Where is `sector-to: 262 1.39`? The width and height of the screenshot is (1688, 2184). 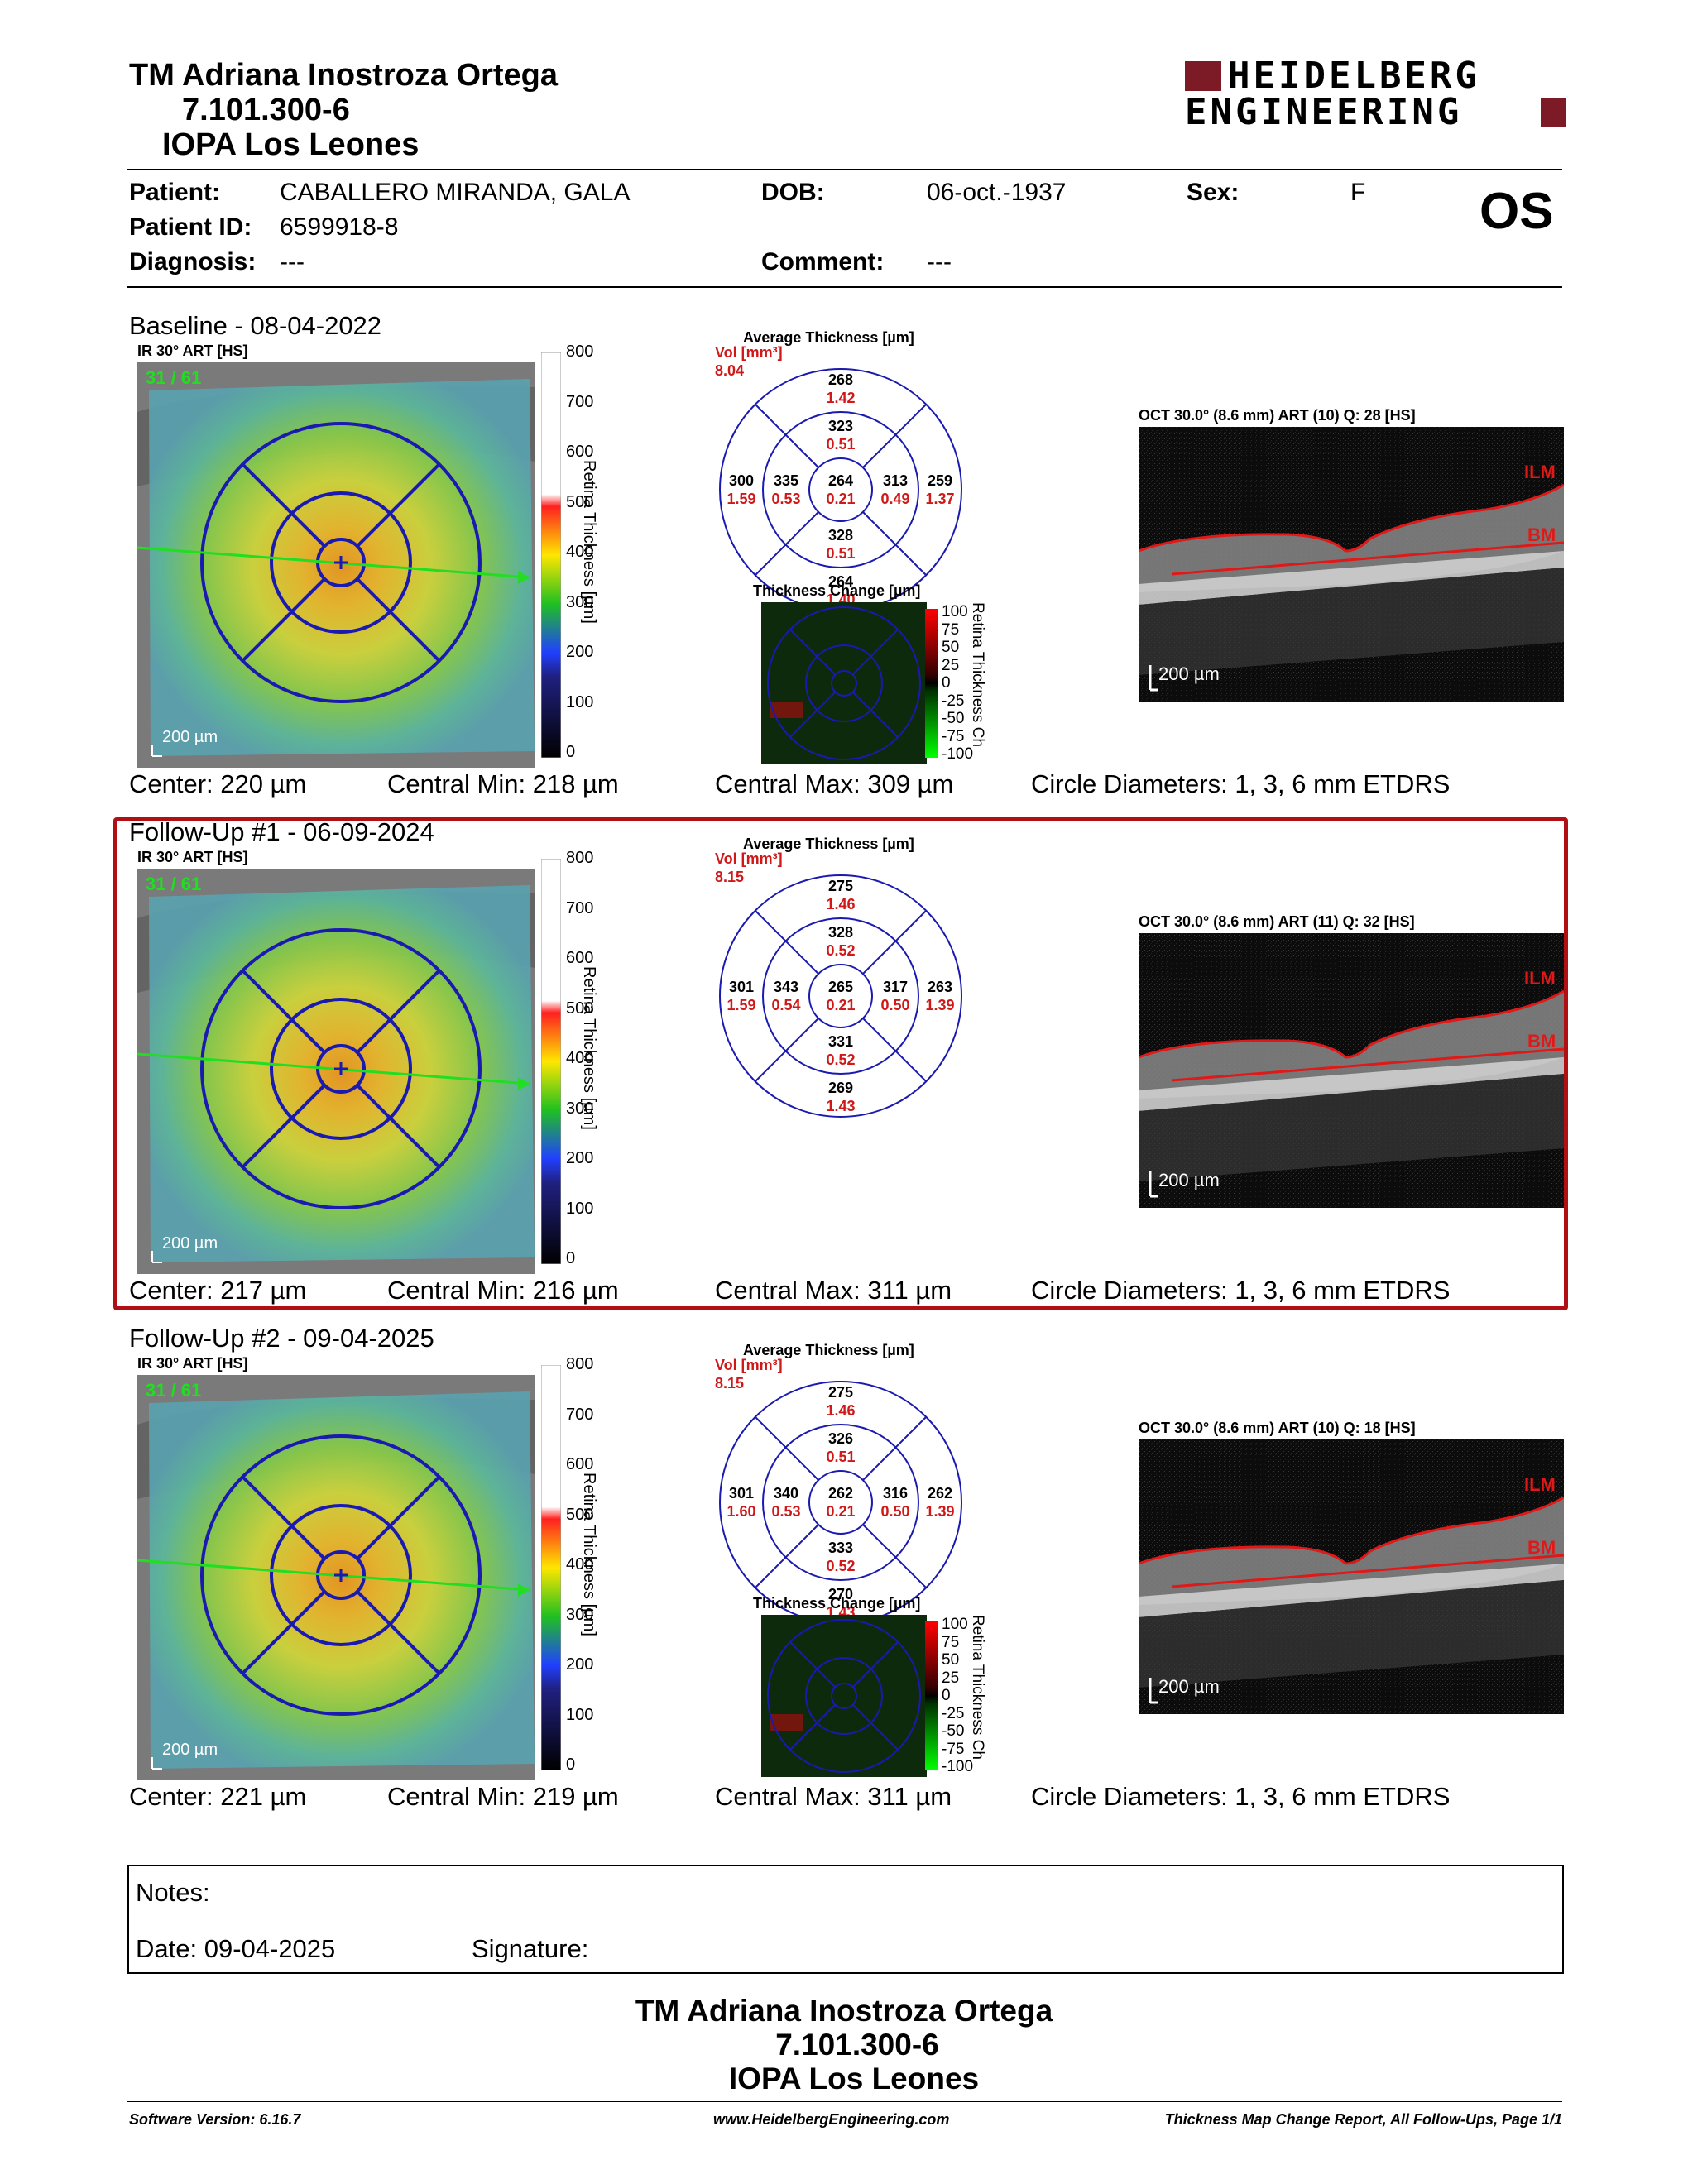 sector-to: 262 1.39 is located at coordinates (940, 1502).